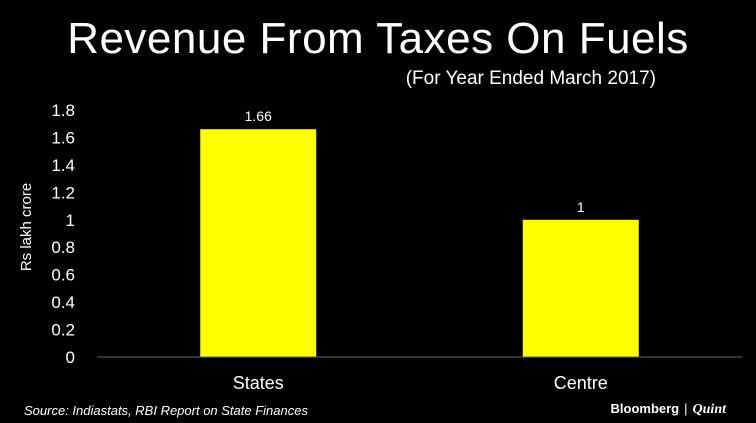 Image resolution: width=756 pixels, height=423 pixels. What do you see at coordinates (645, 408) in the screenshot?
I see `brand-left: Bloomberg` at bounding box center [645, 408].